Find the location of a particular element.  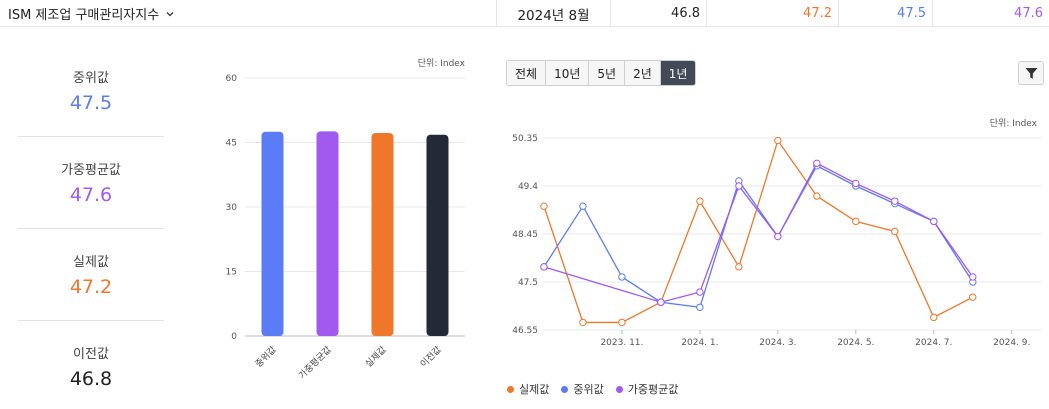

x-tick-label: 2024. 3. is located at coordinates (777, 343).